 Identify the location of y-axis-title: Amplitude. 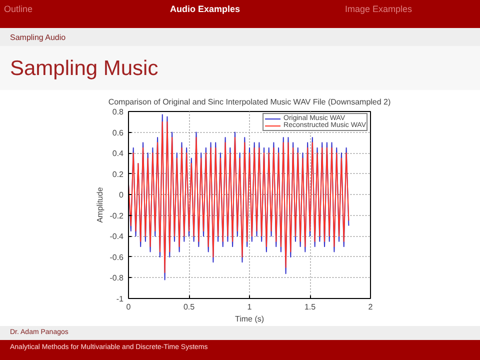
(100, 204).